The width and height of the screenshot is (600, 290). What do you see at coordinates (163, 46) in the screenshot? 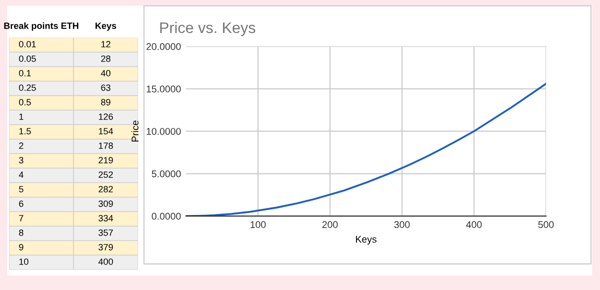
I see `y-tick-label: 20.0000` at bounding box center [163, 46].